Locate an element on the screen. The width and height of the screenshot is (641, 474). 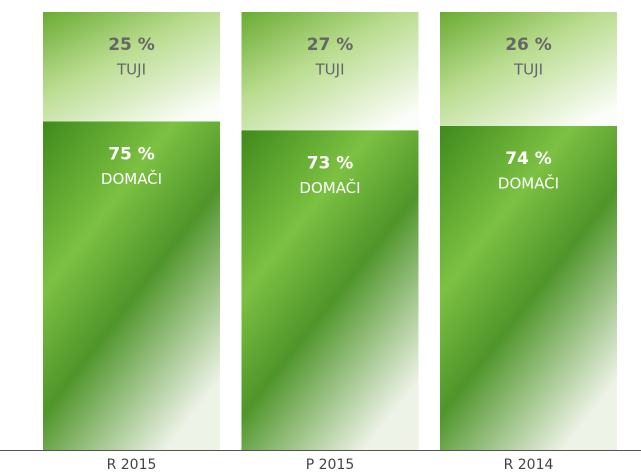
x-tick-label: P 2015 is located at coordinates (330, 465).